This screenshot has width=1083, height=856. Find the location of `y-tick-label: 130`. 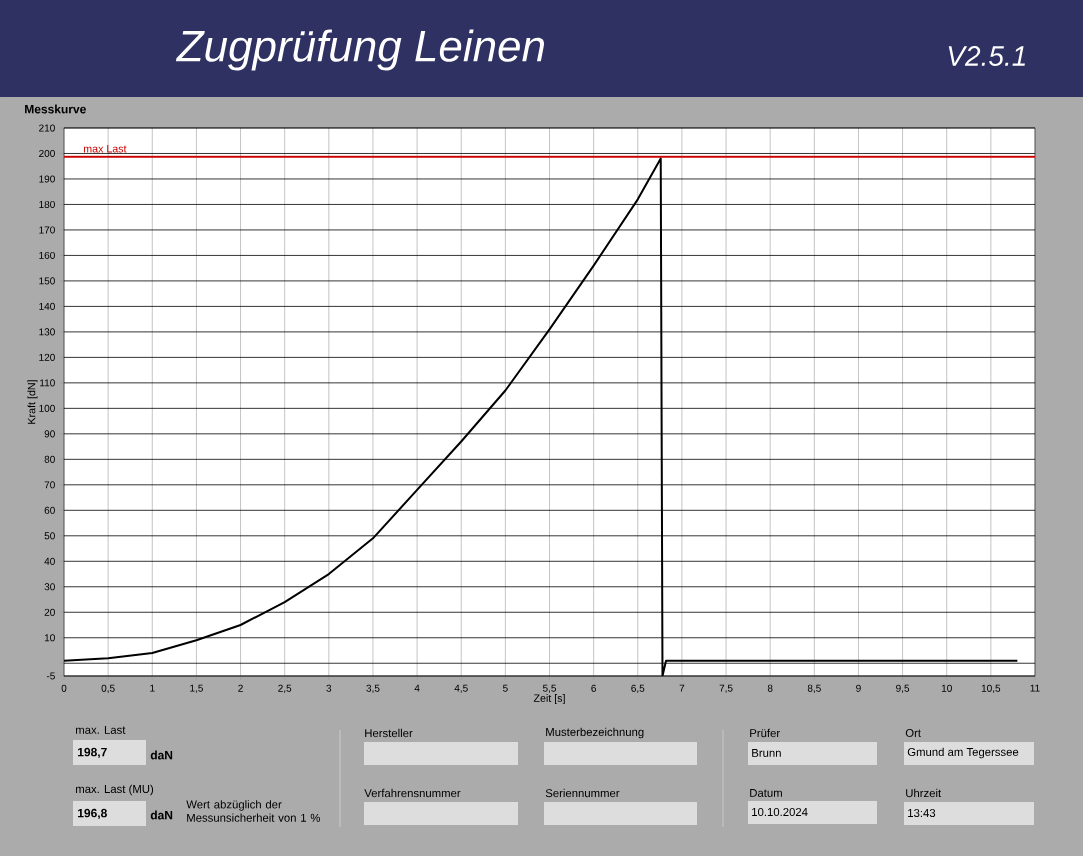

y-tick-label: 130 is located at coordinates (47, 332).